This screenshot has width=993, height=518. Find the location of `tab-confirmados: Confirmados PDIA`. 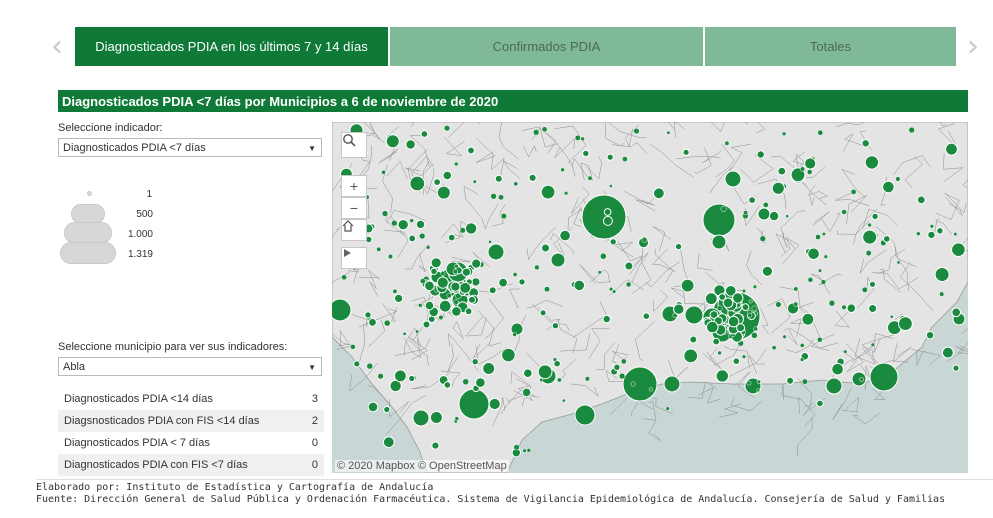

tab-confirmados: Confirmados PDIA is located at coordinates (546, 46).